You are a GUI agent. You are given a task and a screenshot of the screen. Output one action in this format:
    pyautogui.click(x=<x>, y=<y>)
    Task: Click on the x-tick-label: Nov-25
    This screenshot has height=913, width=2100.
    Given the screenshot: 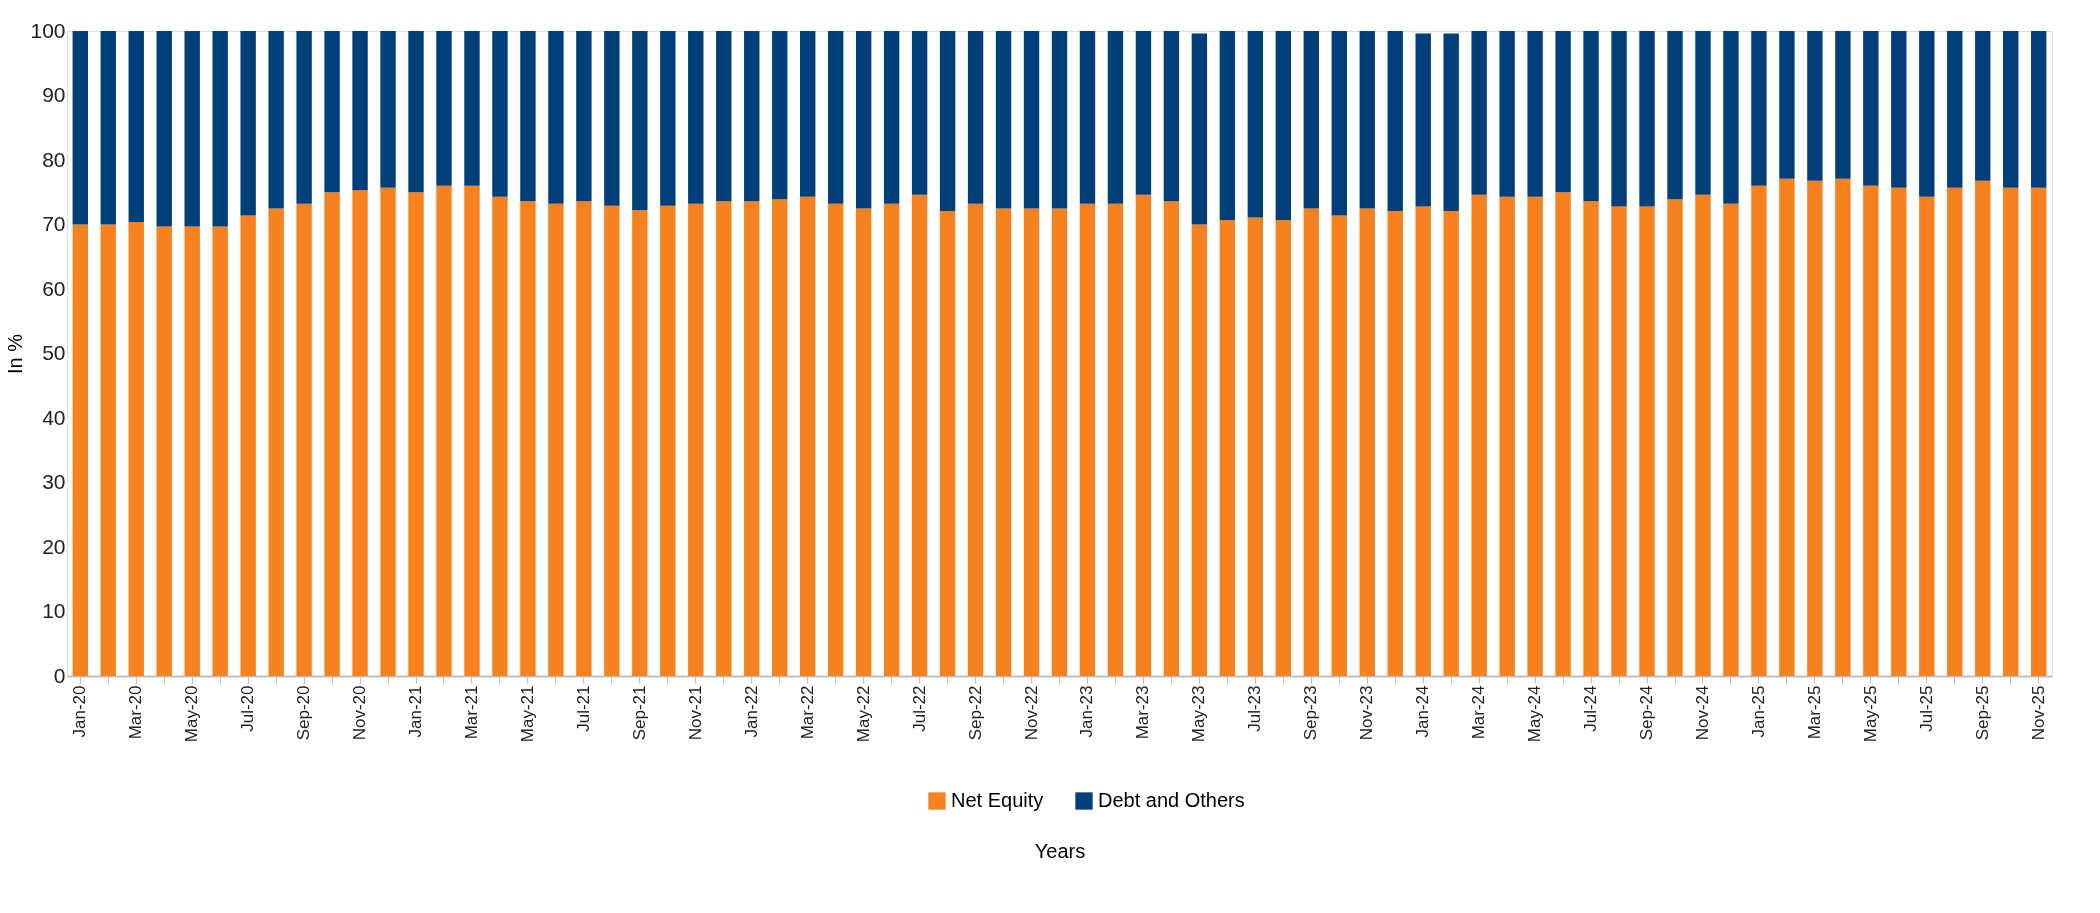 What is the action you would take?
    pyautogui.click(x=2038, y=713)
    